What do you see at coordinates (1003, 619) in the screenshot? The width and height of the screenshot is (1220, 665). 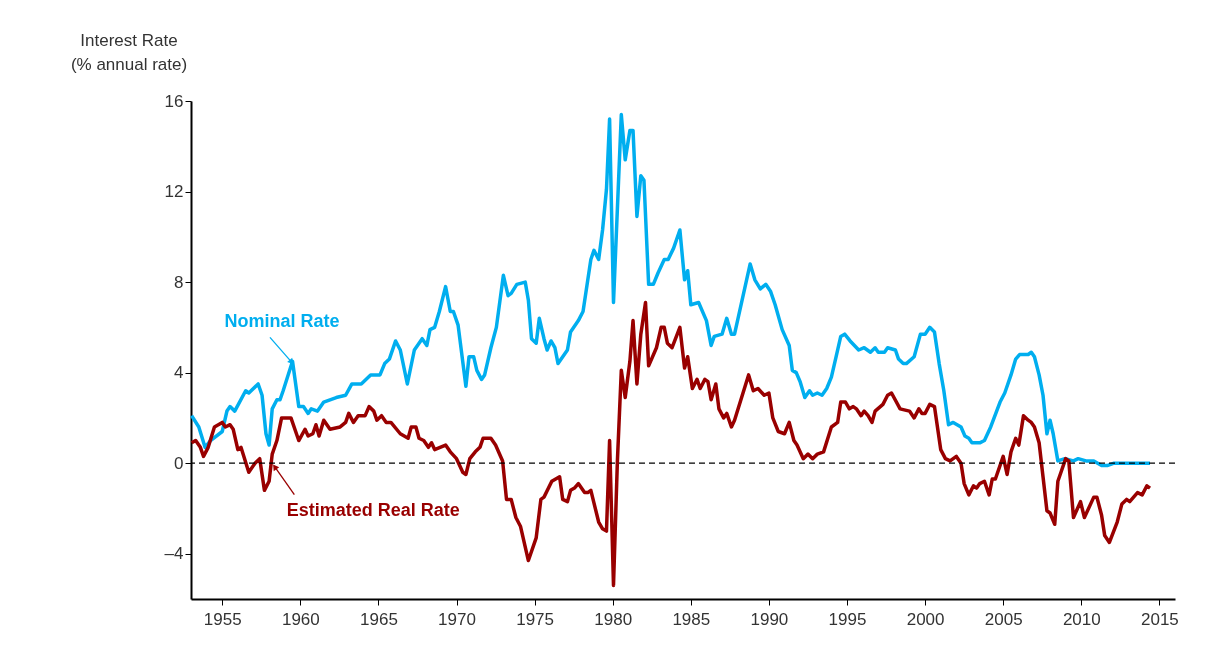 I see `x-tick-label: 2005` at bounding box center [1003, 619].